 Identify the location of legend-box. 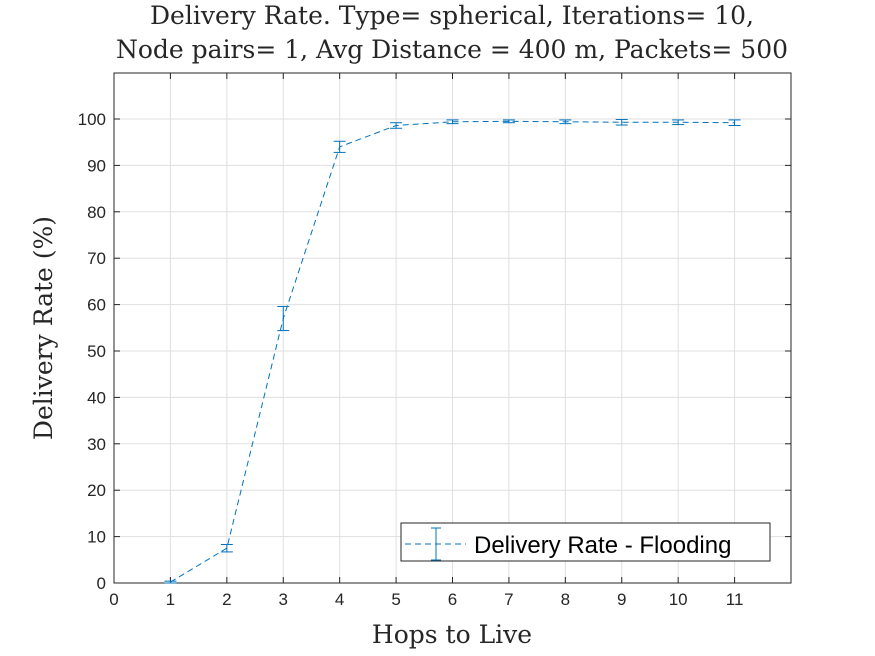
(585, 542).